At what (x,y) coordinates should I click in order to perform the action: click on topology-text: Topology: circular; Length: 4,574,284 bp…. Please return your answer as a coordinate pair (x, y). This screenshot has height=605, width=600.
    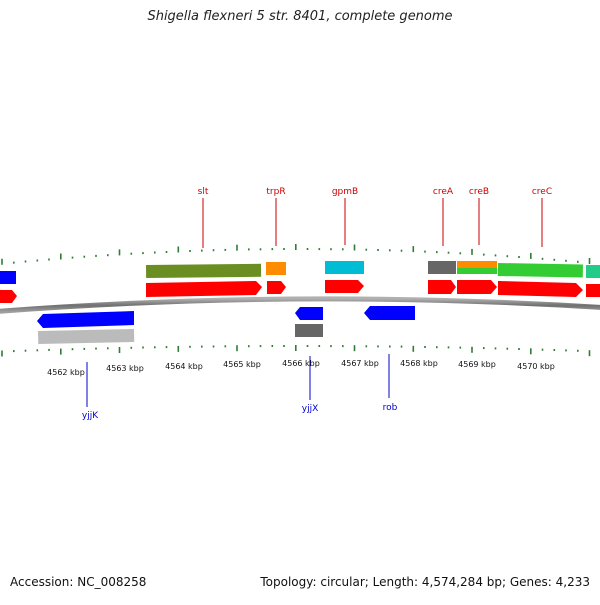
    Looking at the image, I should click on (425, 582).